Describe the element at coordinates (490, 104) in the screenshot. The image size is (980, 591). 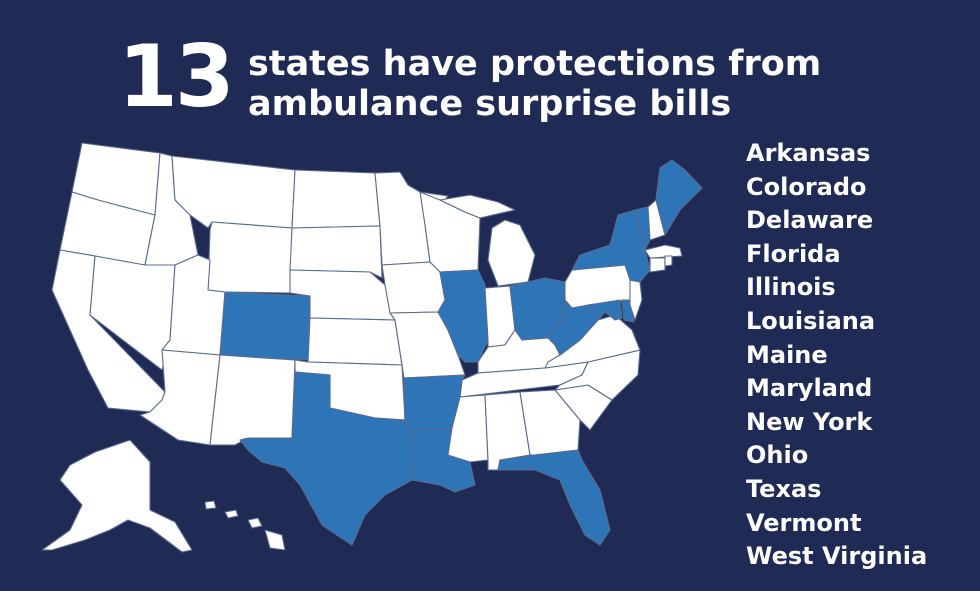
I see `headline-line-2: ambulance surprise bills` at that location.